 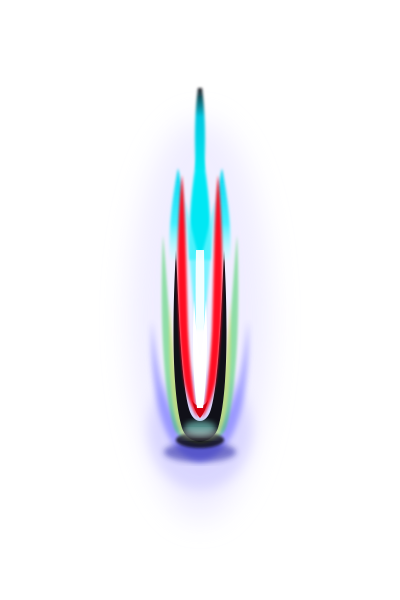 I want to click on flame-tip, so click(x=200, y=129).